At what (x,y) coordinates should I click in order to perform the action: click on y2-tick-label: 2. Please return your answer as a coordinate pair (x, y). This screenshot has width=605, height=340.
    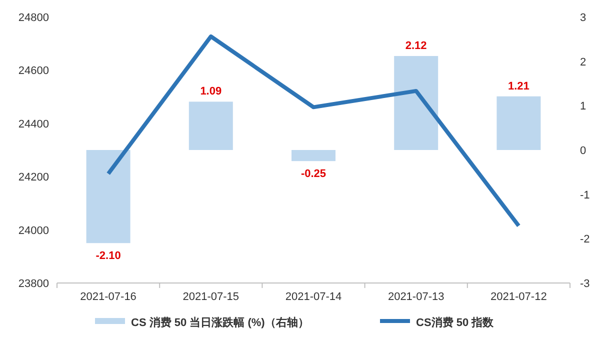
    Looking at the image, I should click on (583, 62).